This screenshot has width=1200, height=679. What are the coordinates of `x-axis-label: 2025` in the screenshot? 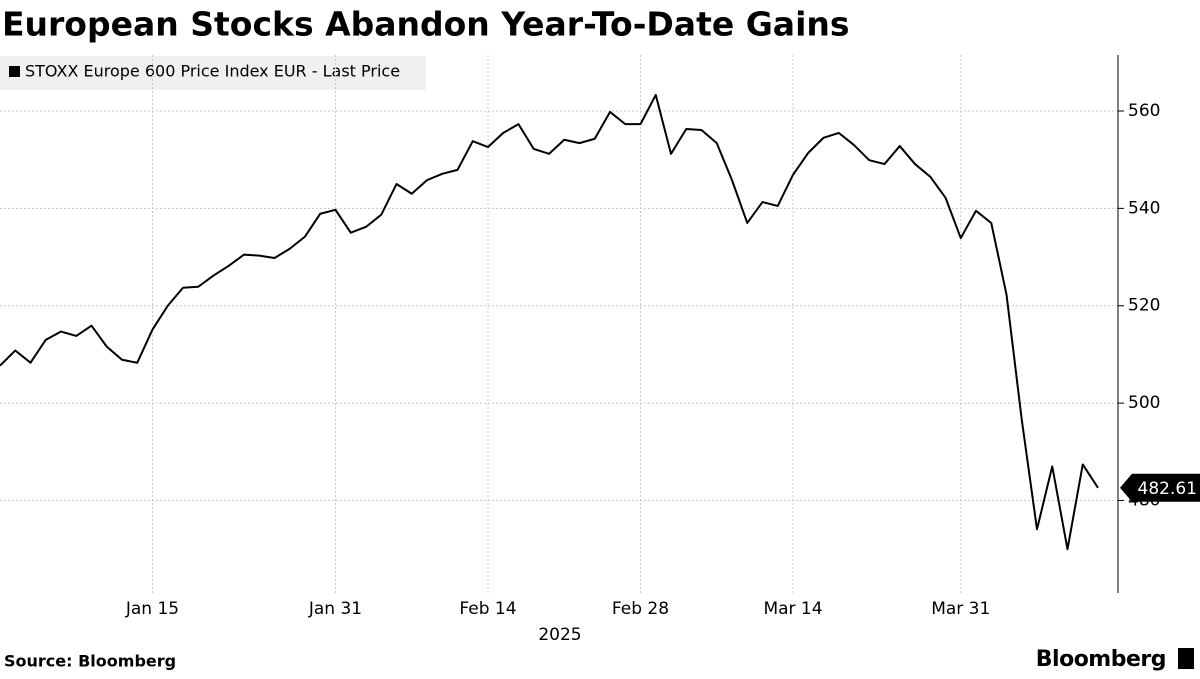 It's located at (559, 635).